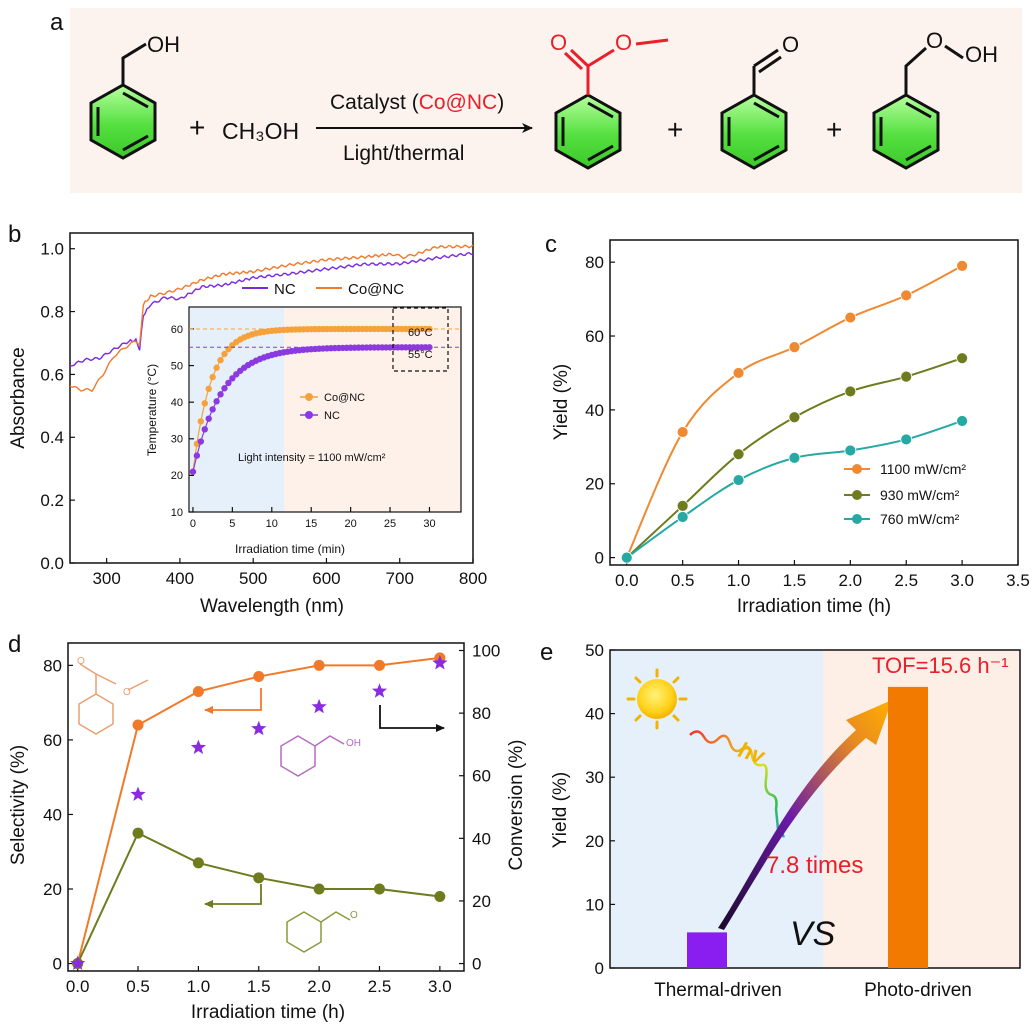 Image resolution: width=1035 pixels, height=1031 pixels. What do you see at coordinates (199, 986) in the screenshot?
I see `d-xtick-label: 1.0` at bounding box center [199, 986].